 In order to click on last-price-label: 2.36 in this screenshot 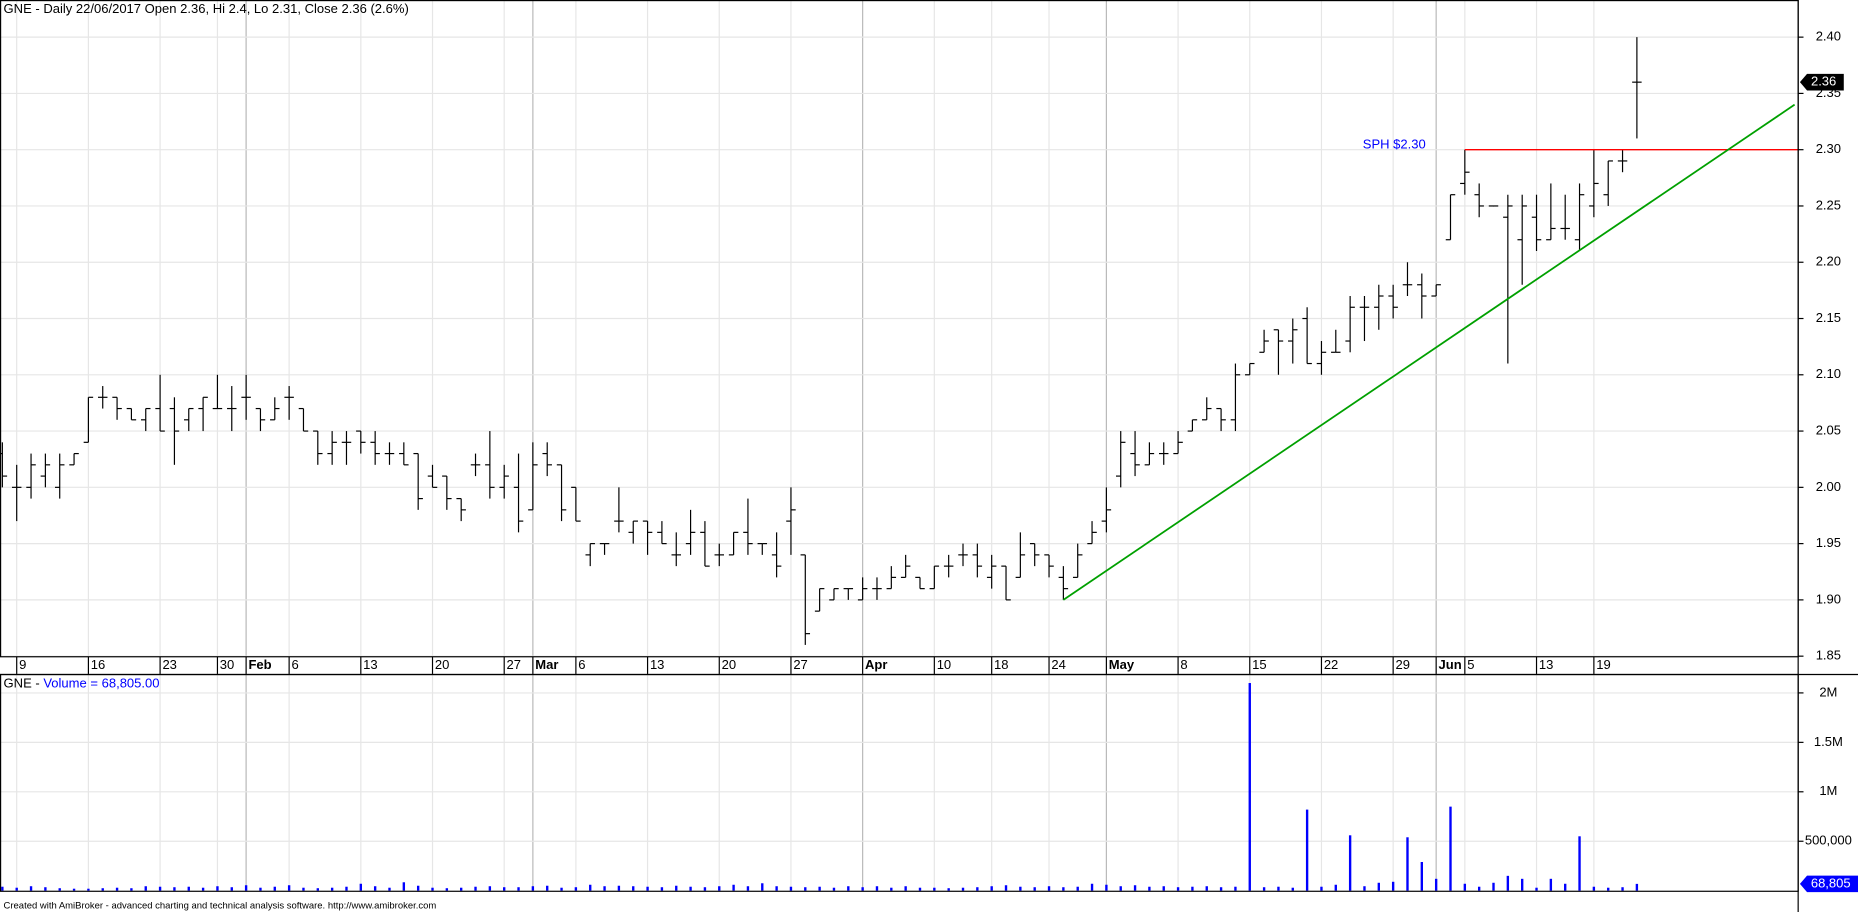, I will do `click(1823, 81)`.